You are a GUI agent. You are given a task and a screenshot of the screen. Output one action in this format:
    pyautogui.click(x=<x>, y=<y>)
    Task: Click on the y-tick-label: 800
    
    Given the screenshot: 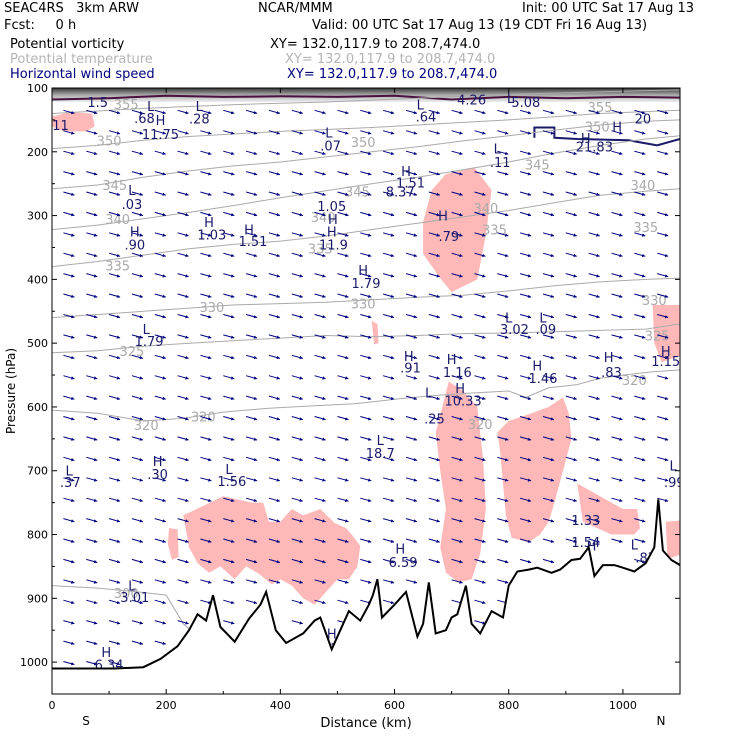 What is the action you would take?
    pyautogui.click(x=37, y=535)
    